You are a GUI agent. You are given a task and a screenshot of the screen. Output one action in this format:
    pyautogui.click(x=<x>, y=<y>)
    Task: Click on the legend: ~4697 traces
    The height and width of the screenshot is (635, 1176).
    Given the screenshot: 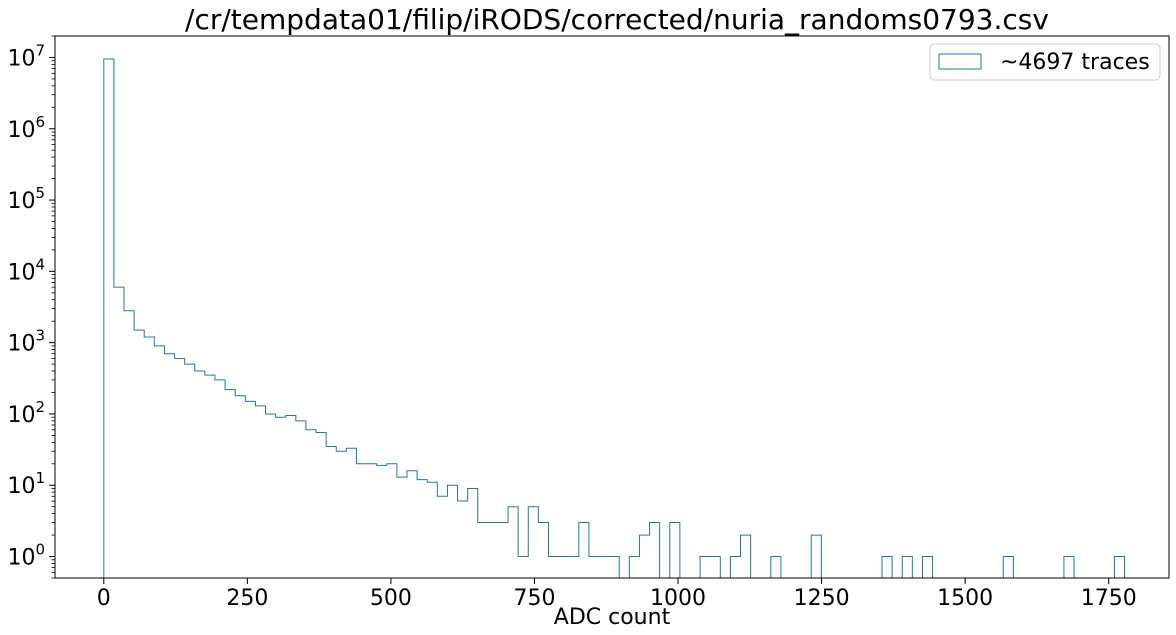 What is the action you would take?
    pyautogui.click(x=1045, y=62)
    